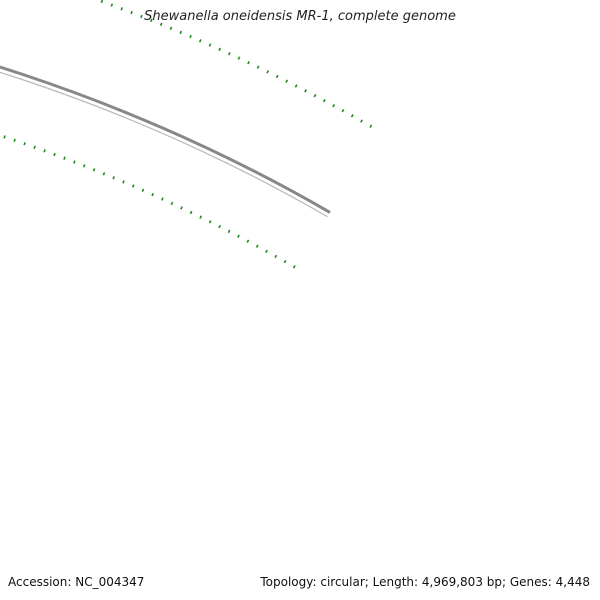 The width and height of the screenshot is (600, 600). Describe the element at coordinates (236, 66) in the screenshot. I see `outer-gc-dots` at that location.